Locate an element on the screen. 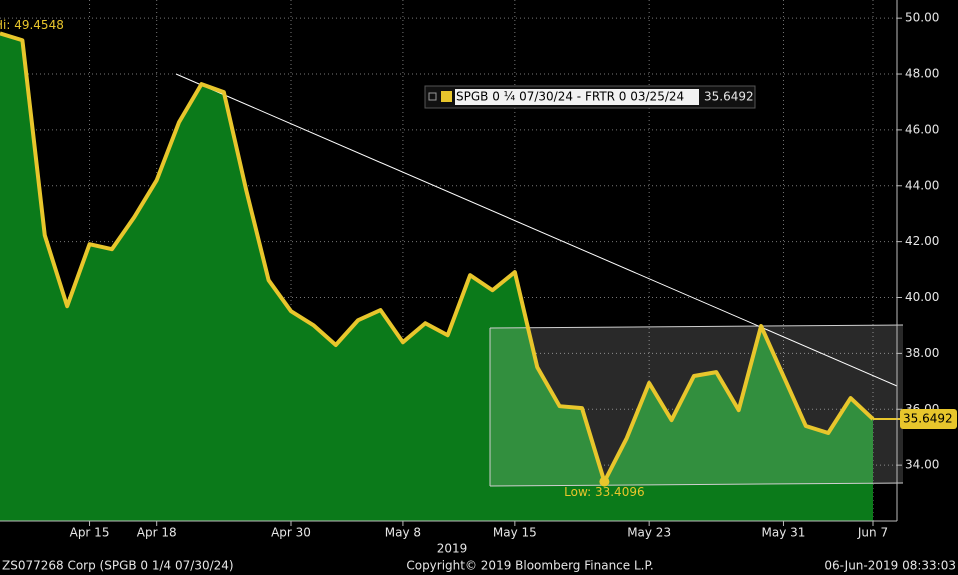 The image size is (958, 575). x-tick-label: May 23 is located at coordinates (649, 533).